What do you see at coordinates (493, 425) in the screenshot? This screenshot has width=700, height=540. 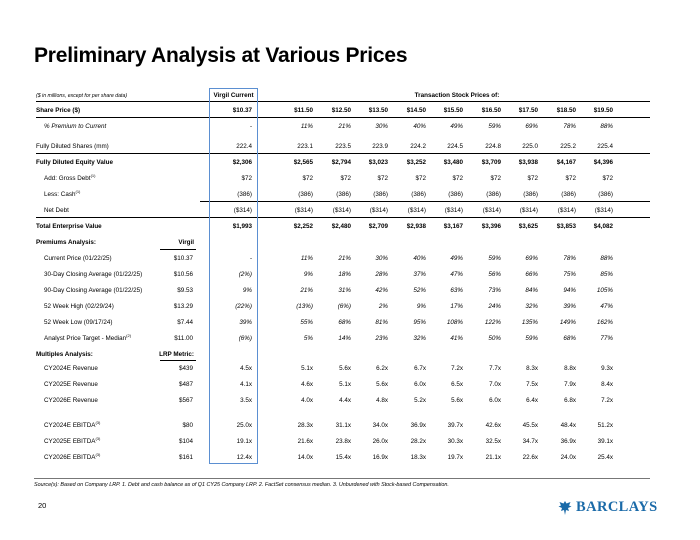 I see `price-column-value: 42.6x` at bounding box center [493, 425].